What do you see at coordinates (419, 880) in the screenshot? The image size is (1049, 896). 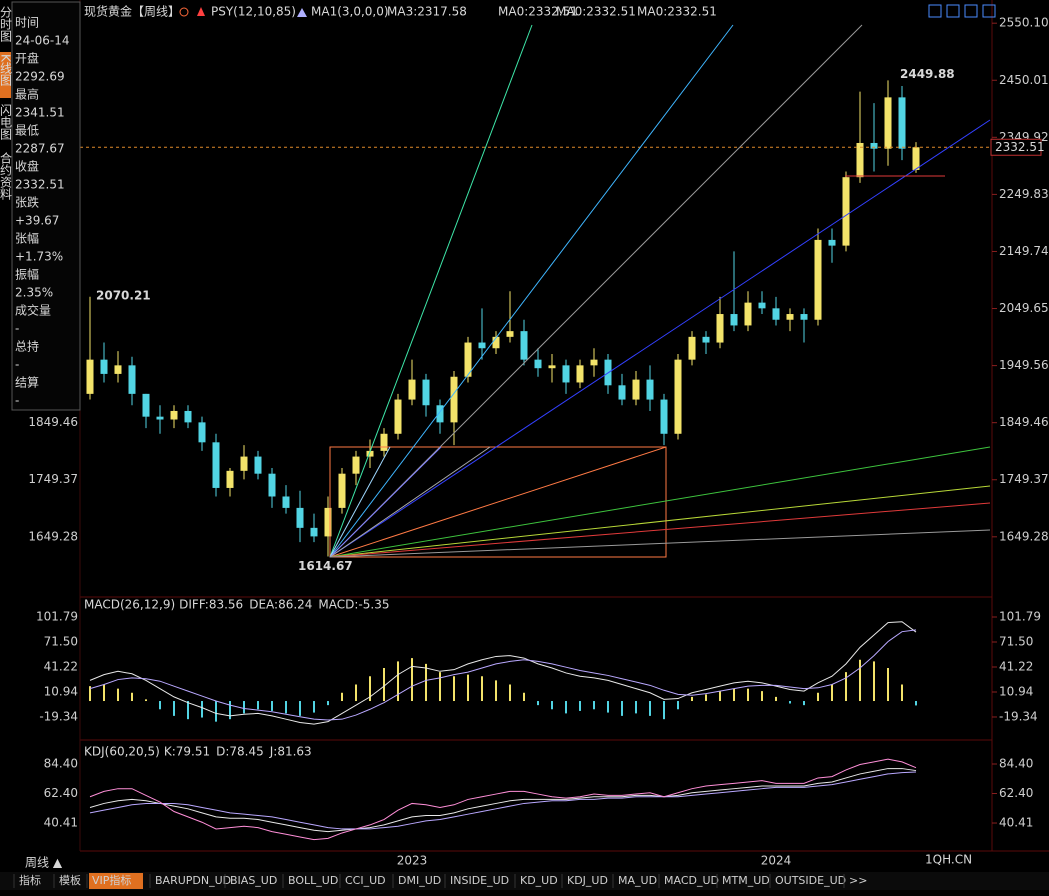 I see `indicator-tab: DMI_UD` at bounding box center [419, 880].